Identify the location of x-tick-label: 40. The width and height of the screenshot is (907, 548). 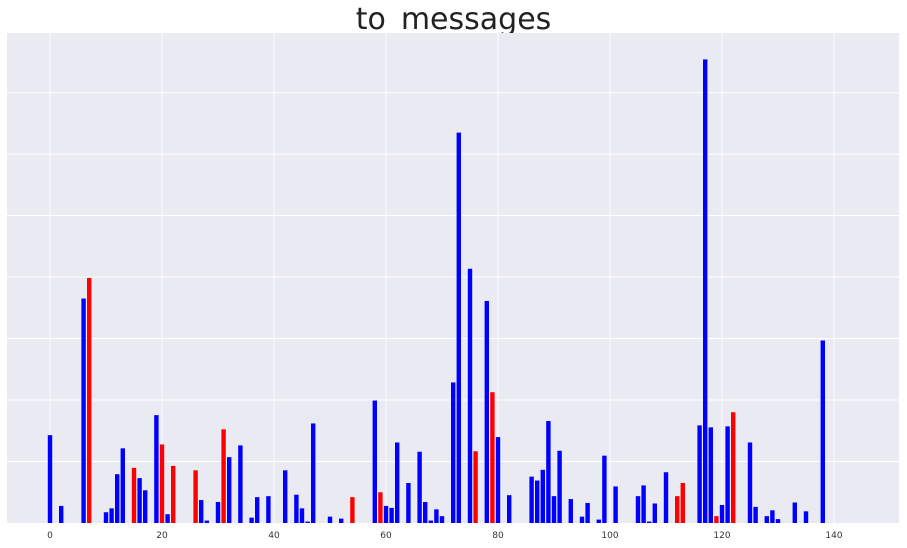
(274, 536).